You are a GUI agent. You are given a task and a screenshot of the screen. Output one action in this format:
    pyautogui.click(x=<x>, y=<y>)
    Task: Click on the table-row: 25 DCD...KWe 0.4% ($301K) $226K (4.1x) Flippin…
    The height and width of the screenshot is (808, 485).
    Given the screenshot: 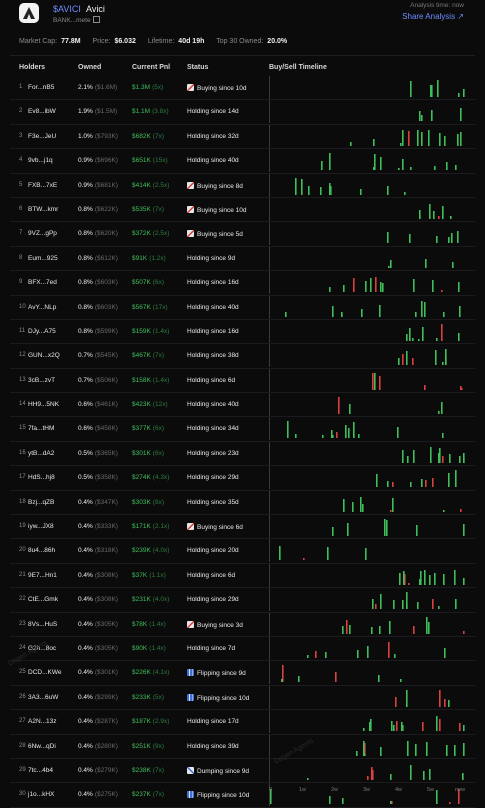 What is the action you would take?
    pyautogui.click(x=242, y=673)
    